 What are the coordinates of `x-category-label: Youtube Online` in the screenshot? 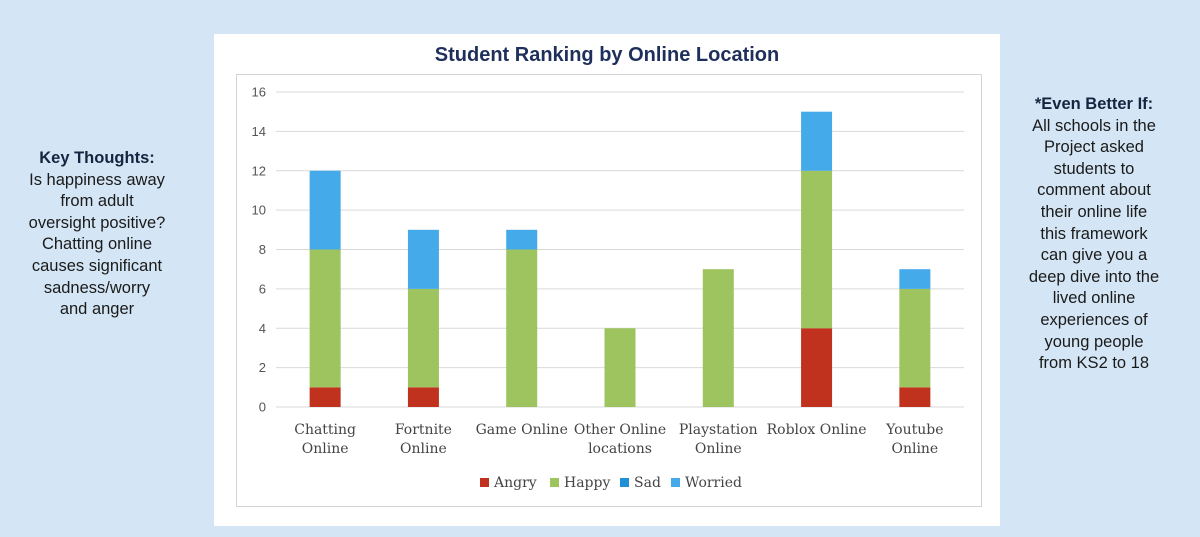 It's located at (914, 439).